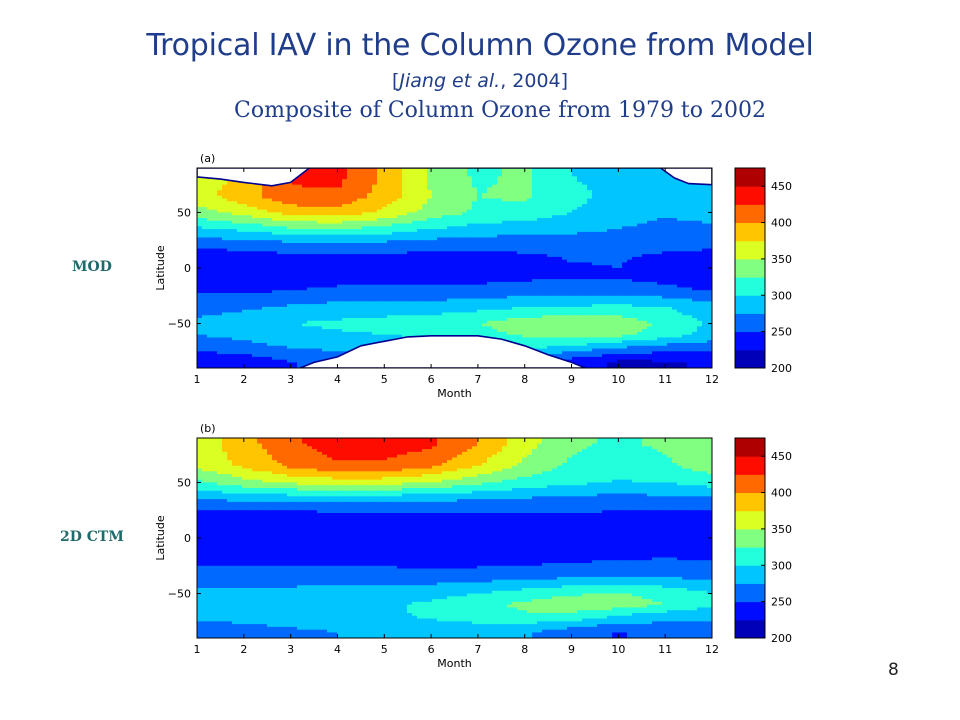  Describe the element at coordinates (893, 670) in the screenshot. I see `page-number: 8` at that location.